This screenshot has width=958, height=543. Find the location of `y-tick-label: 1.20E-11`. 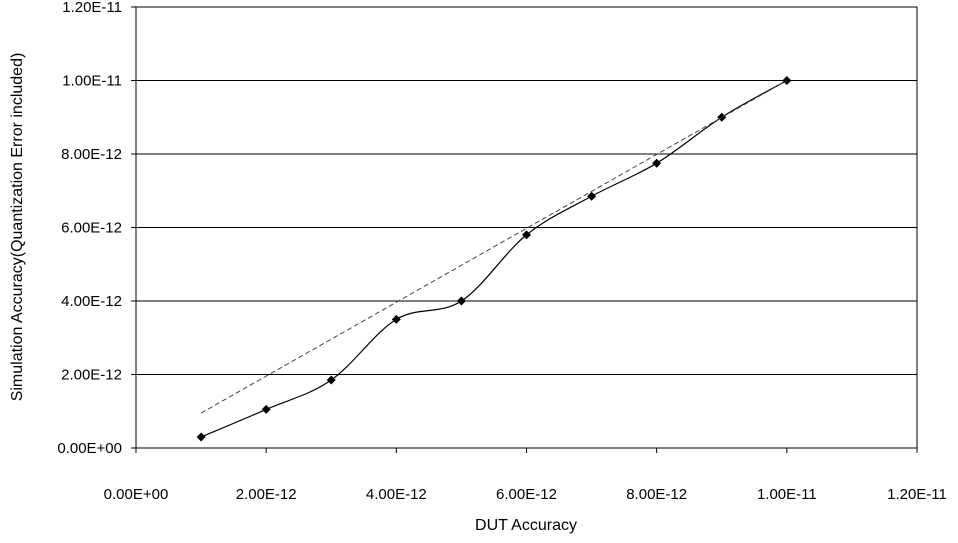

y-tick-label: 1.20E-11 is located at coordinates (92, 8).